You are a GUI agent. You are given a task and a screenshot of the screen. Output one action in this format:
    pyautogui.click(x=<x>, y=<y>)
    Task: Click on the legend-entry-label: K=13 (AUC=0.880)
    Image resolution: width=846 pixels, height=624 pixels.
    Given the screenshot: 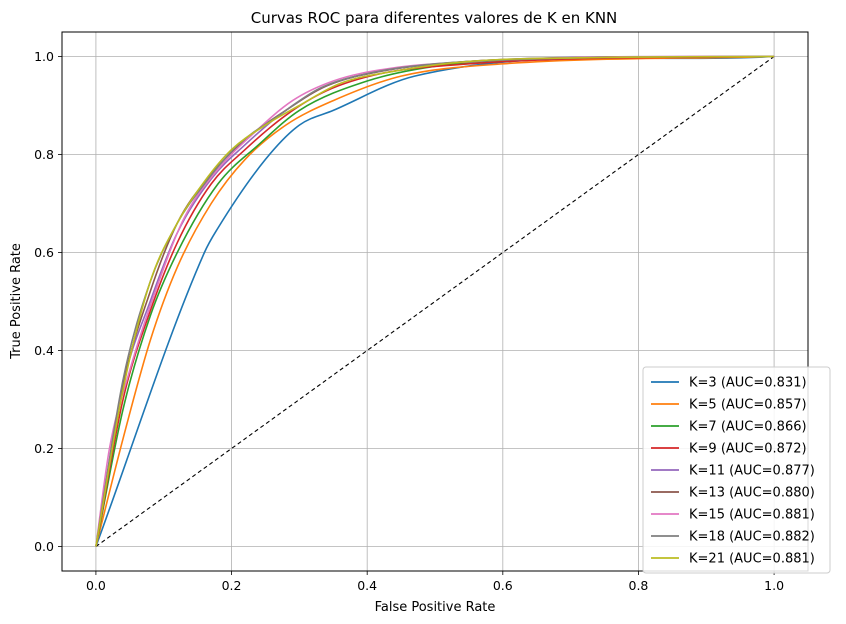 What is the action you would take?
    pyautogui.click(x=752, y=493)
    